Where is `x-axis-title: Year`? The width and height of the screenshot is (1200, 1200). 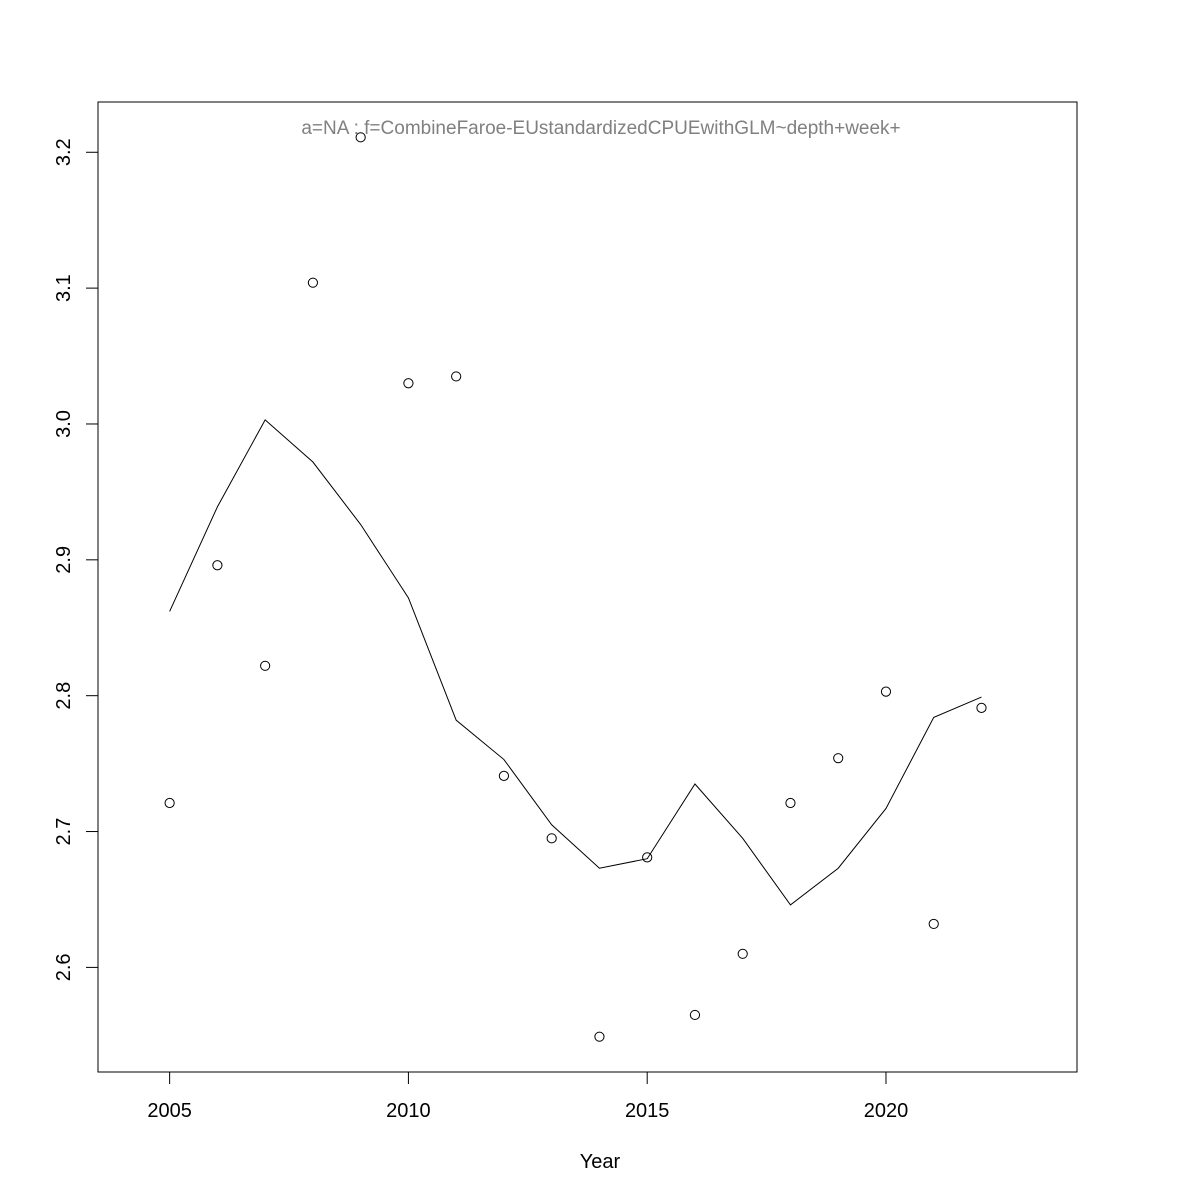 x-axis-title: Year is located at coordinates (600, 1162).